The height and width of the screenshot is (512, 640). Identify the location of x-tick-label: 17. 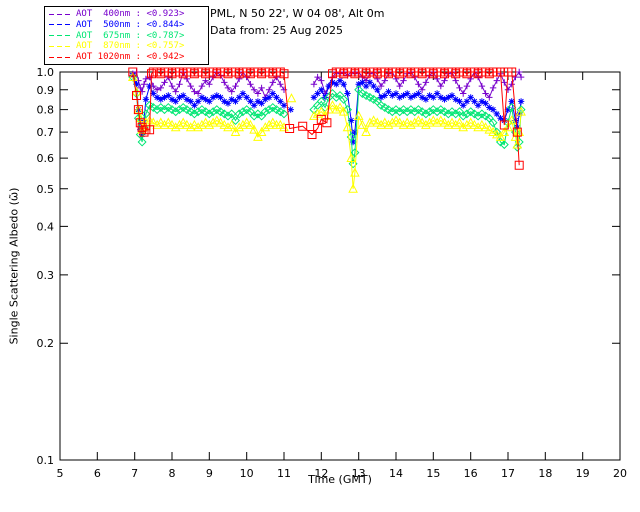
(508, 473).